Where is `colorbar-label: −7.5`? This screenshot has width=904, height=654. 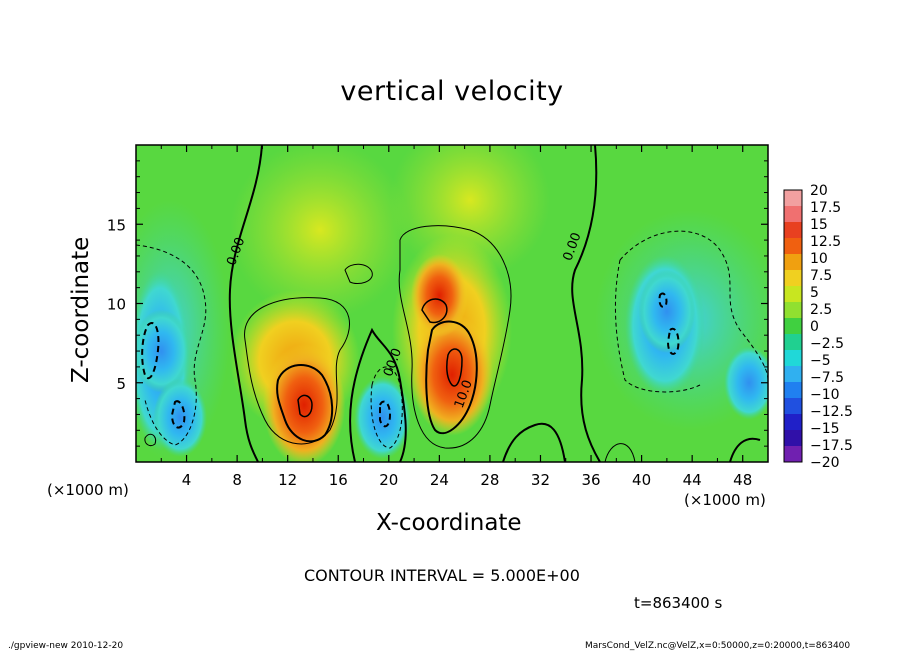
colorbar-label: −7.5 is located at coordinates (827, 378).